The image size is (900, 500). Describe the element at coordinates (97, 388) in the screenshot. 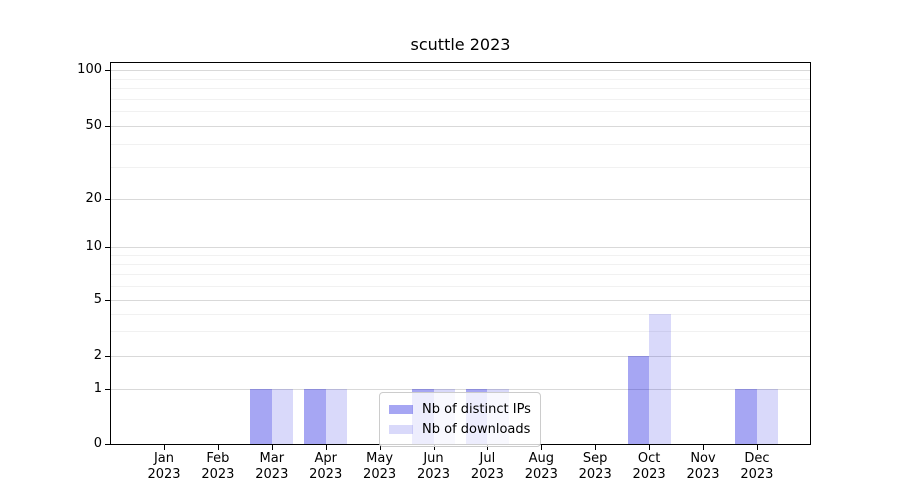

I see `y-tick-label-1: 1` at that location.